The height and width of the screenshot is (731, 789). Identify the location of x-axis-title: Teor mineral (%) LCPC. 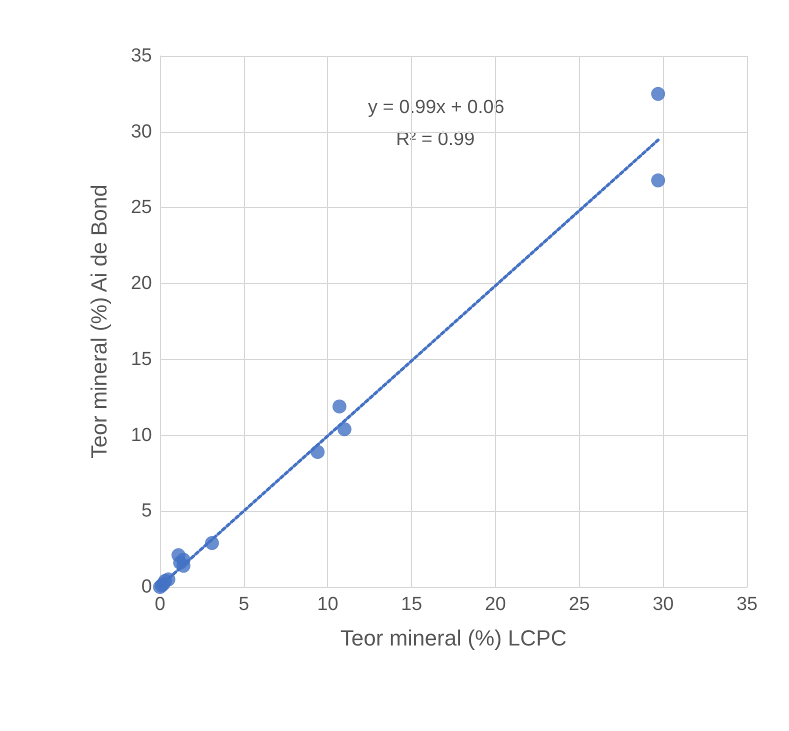
(453, 638).